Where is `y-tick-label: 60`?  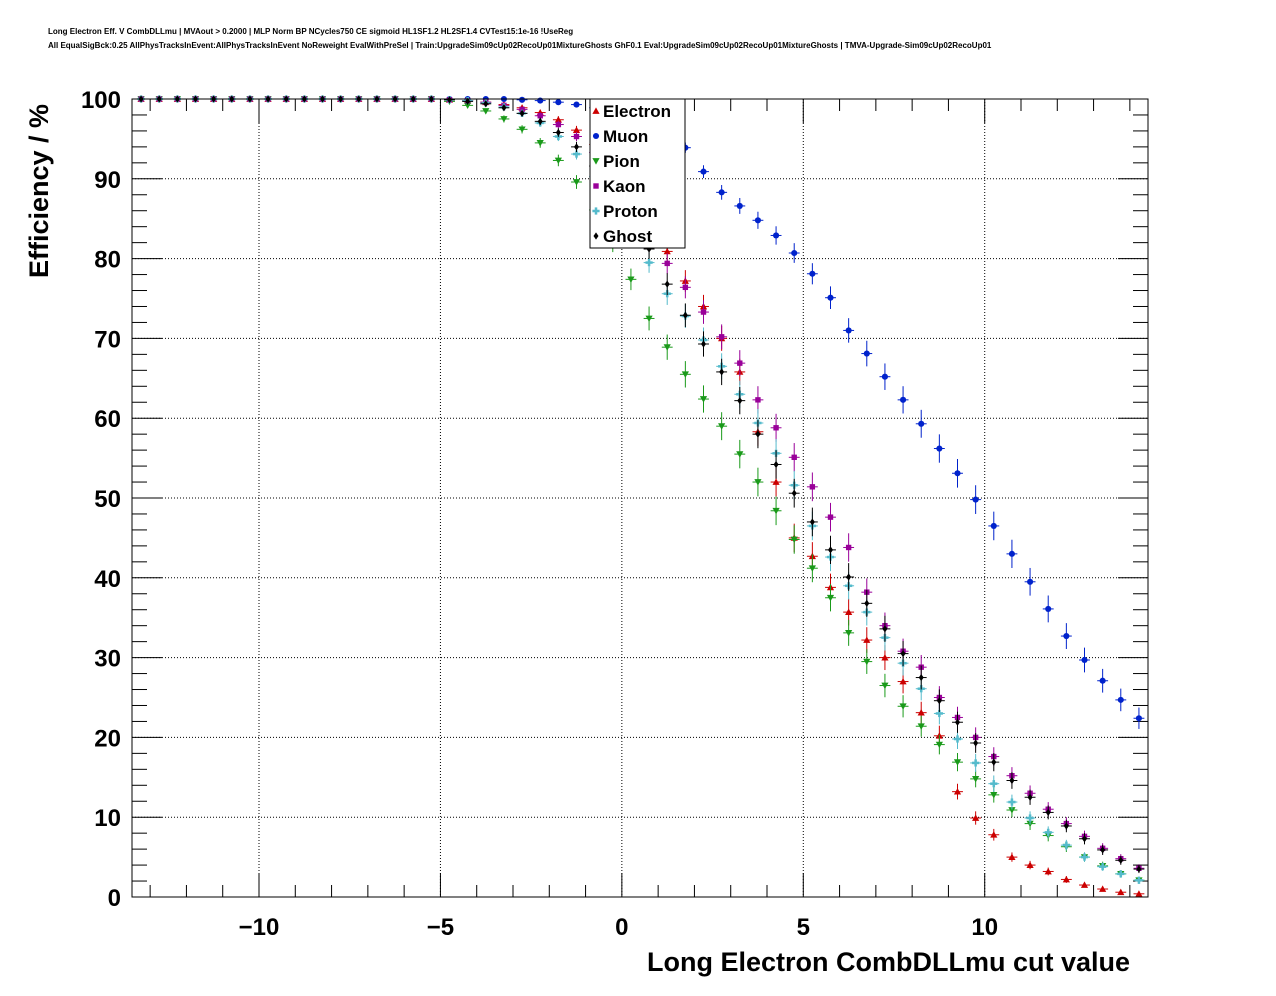
y-tick-label: 60 is located at coordinates (107, 419).